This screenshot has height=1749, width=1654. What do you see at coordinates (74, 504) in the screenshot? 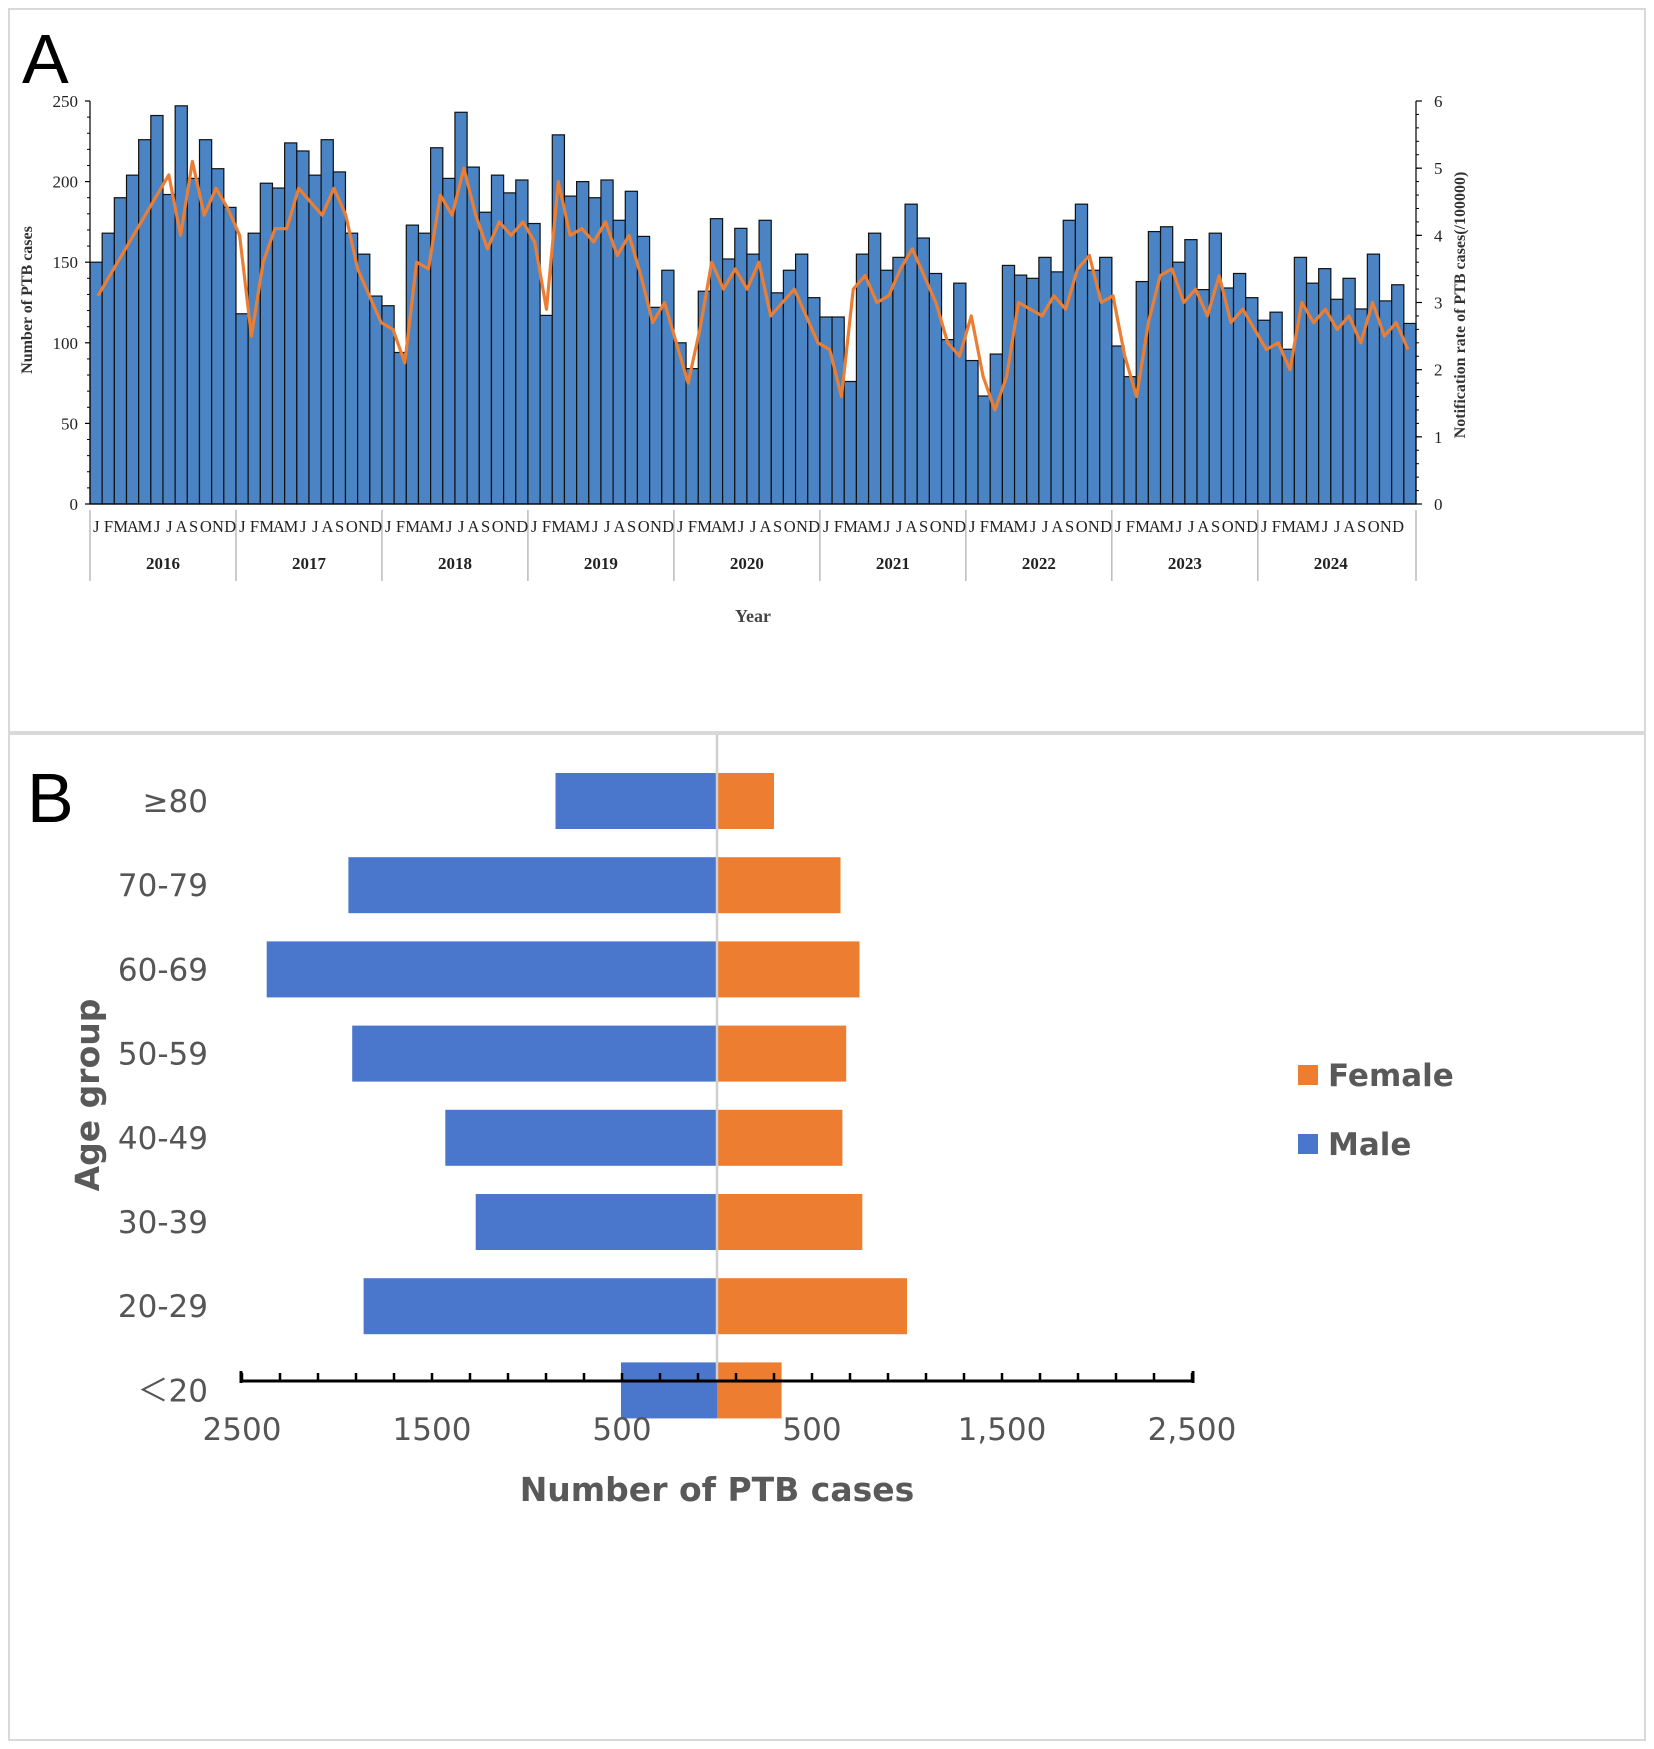
I see `y-tick-label-left: 0` at bounding box center [74, 504].